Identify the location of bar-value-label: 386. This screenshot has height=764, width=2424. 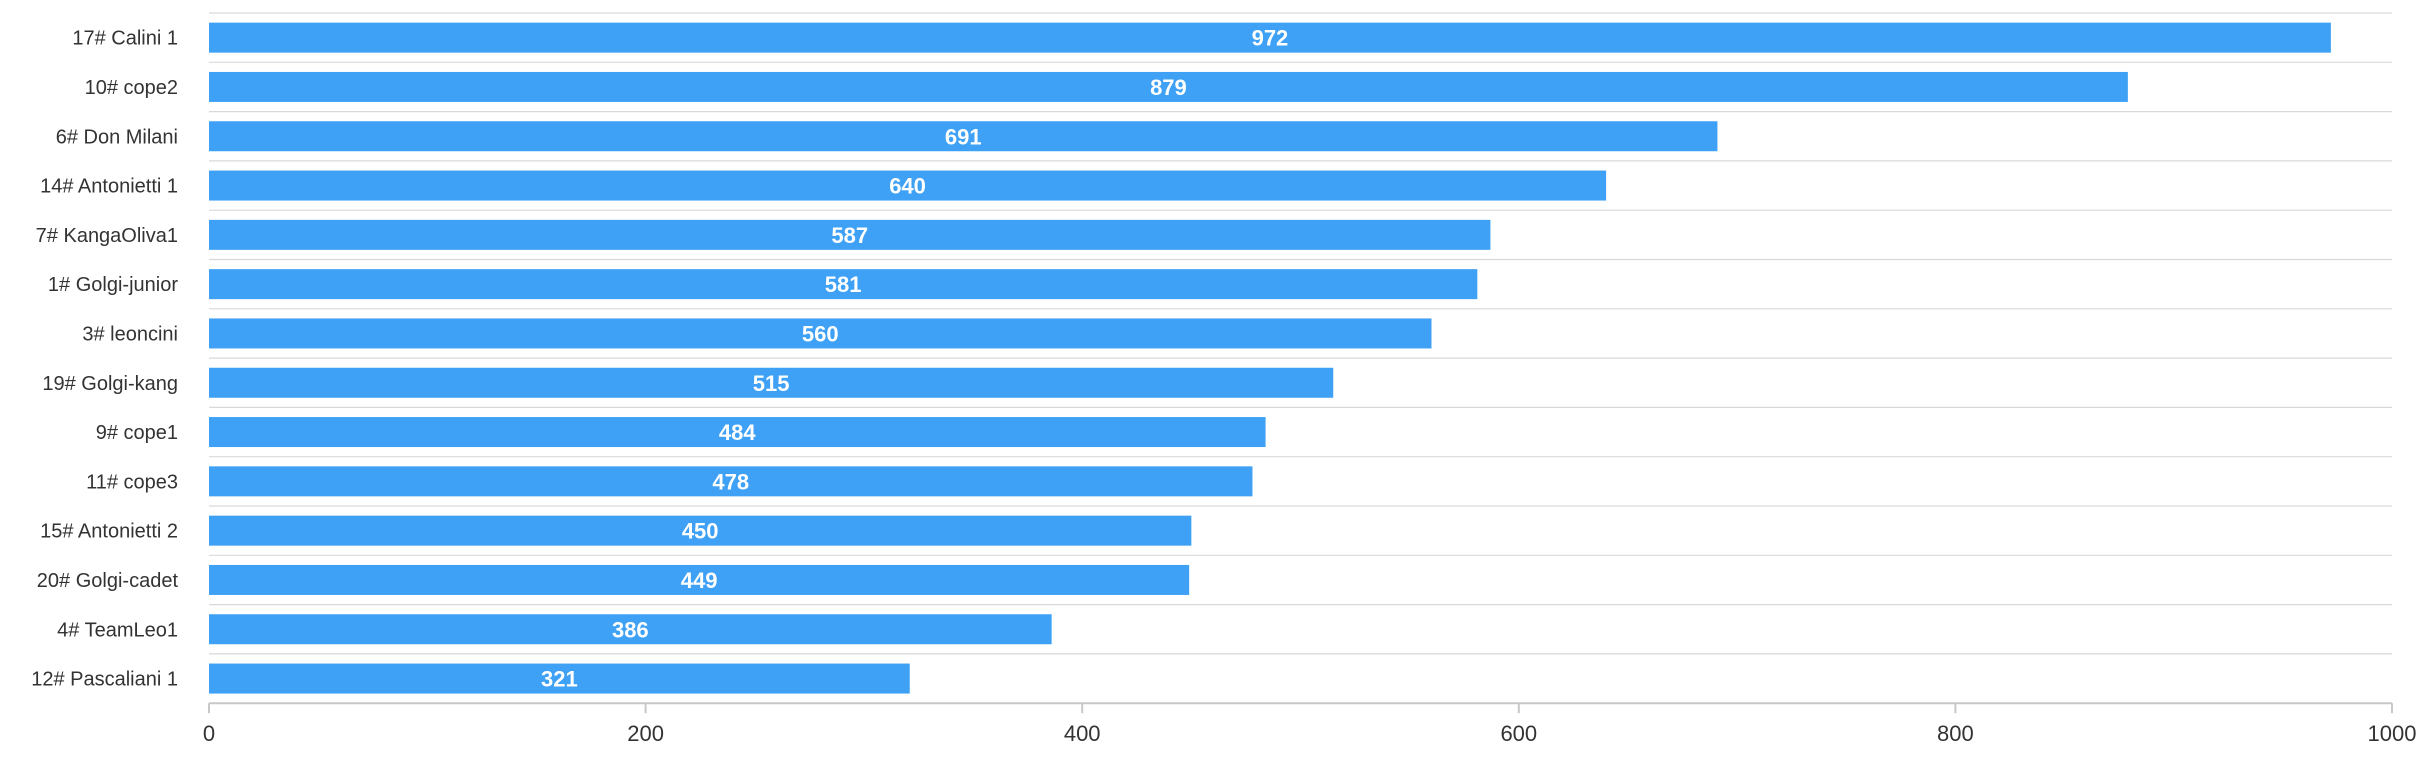
(630, 629).